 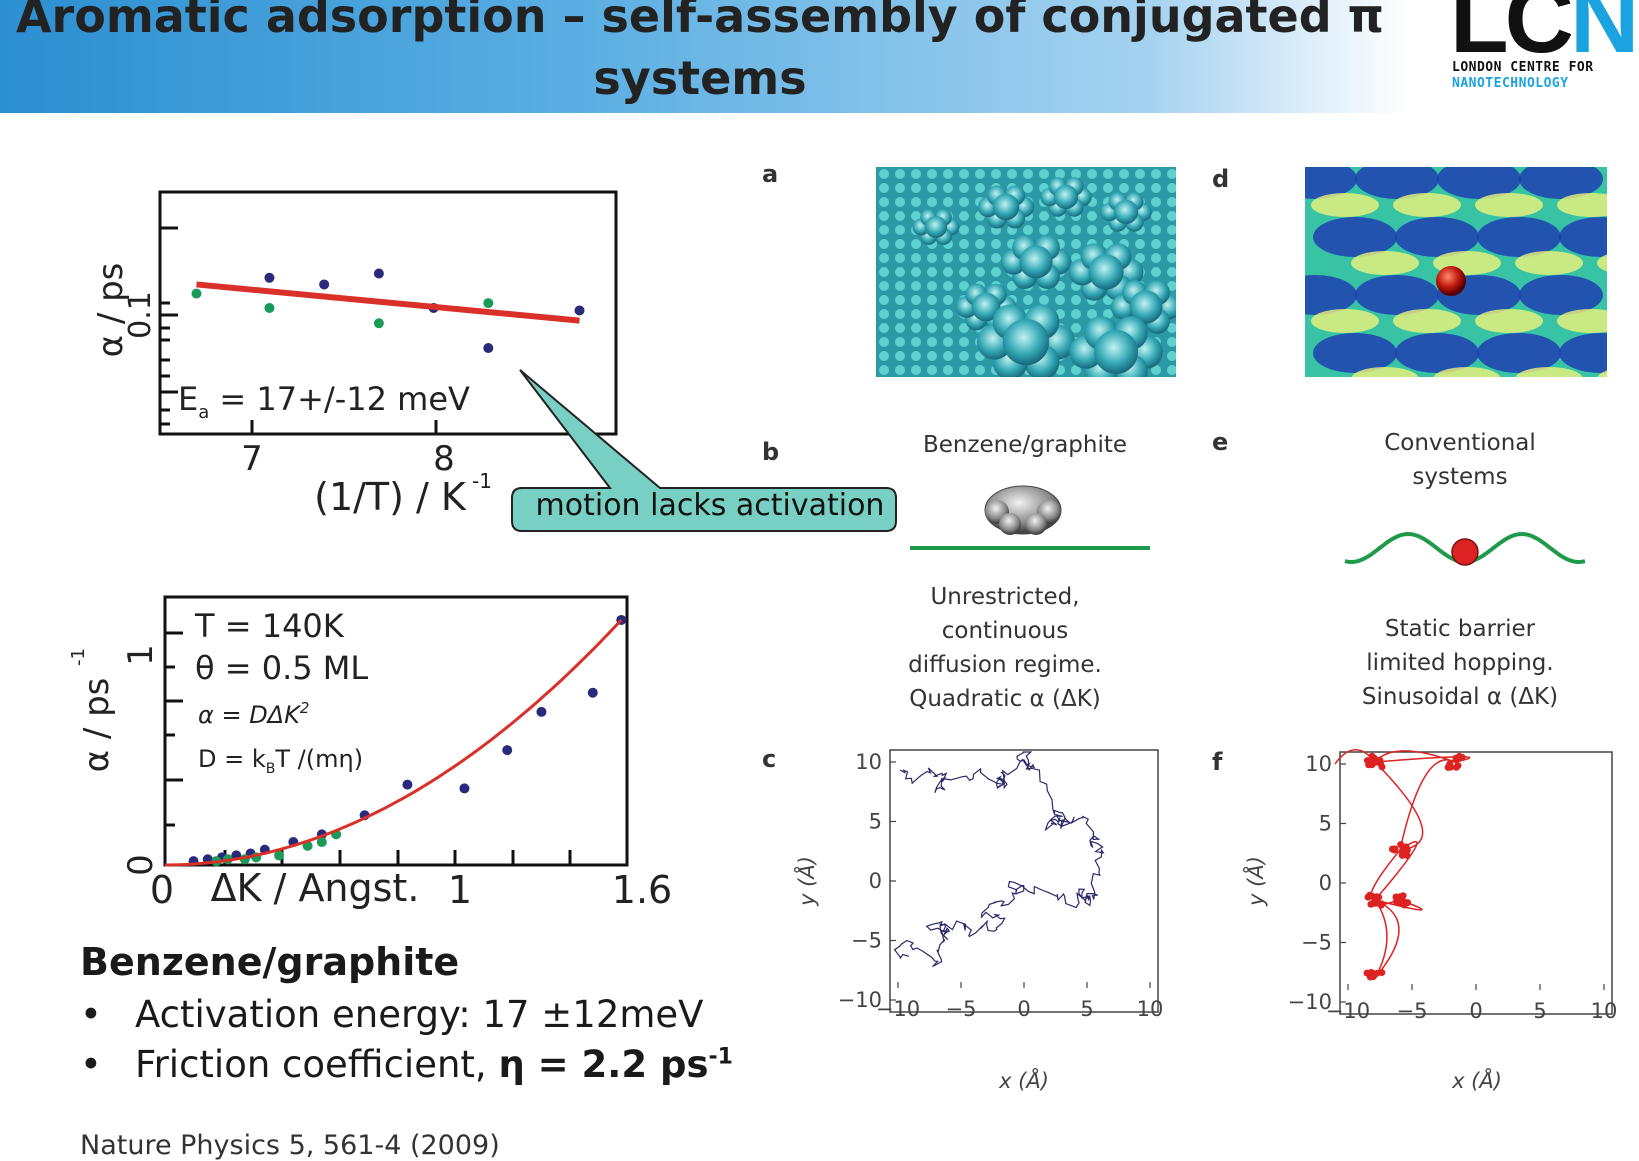 I want to click on panel-b-title: Benzene/graphite, so click(x=1025, y=445).